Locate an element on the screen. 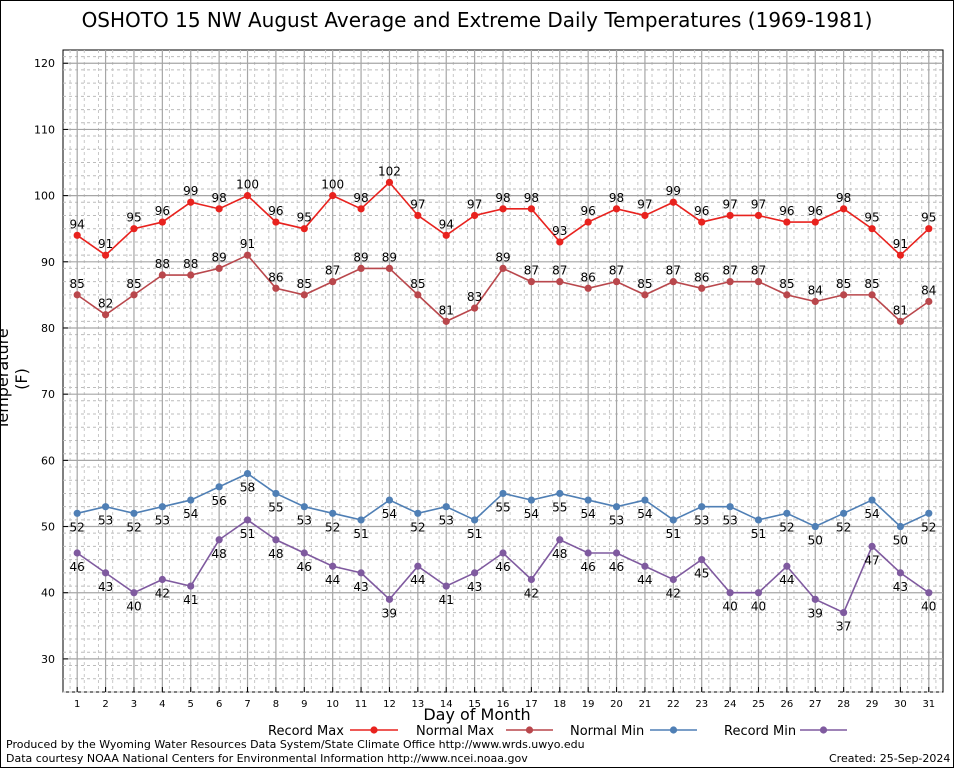  data-label-record-max: 91 is located at coordinates (900, 244).